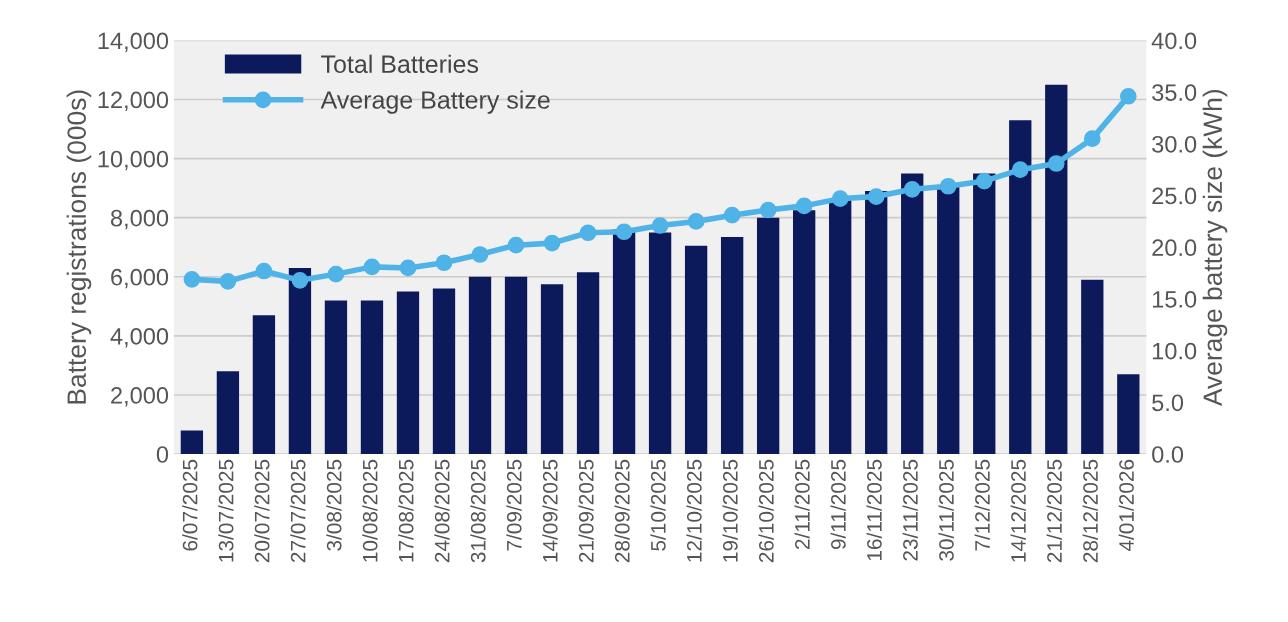 The width and height of the screenshot is (1288, 622). What do you see at coordinates (162, 454) in the screenshot?
I see `y-tick-label: 0` at bounding box center [162, 454].